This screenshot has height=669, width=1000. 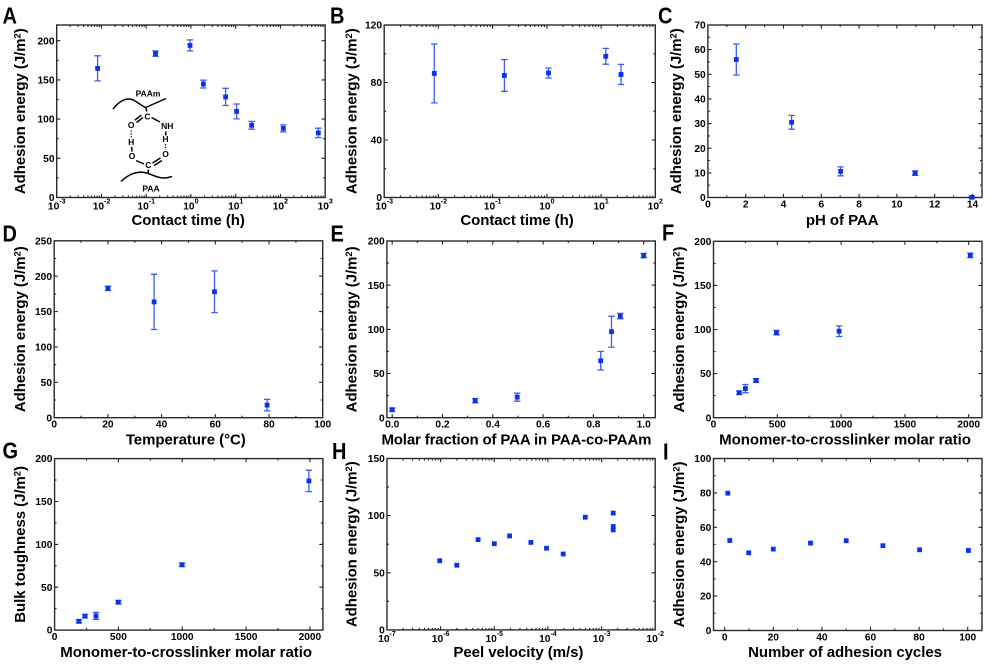 What do you see at coordinates (493, 425) in the screenshot?
I see `svg-text: 0.4` at bounding box center [493, 425].